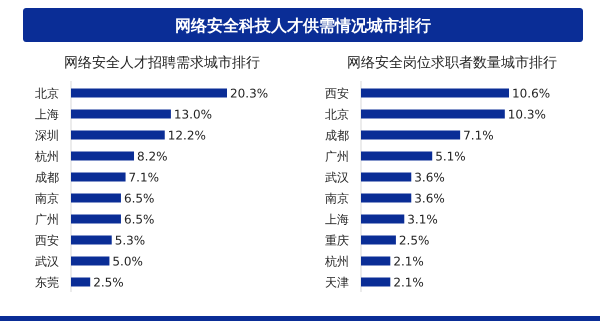  What do you see at coordinates (452, 63) in the screenshot?
I see `chart-subtitle: 网络安全岗位求职者数量城市排行` at bounding box center [452, 63].